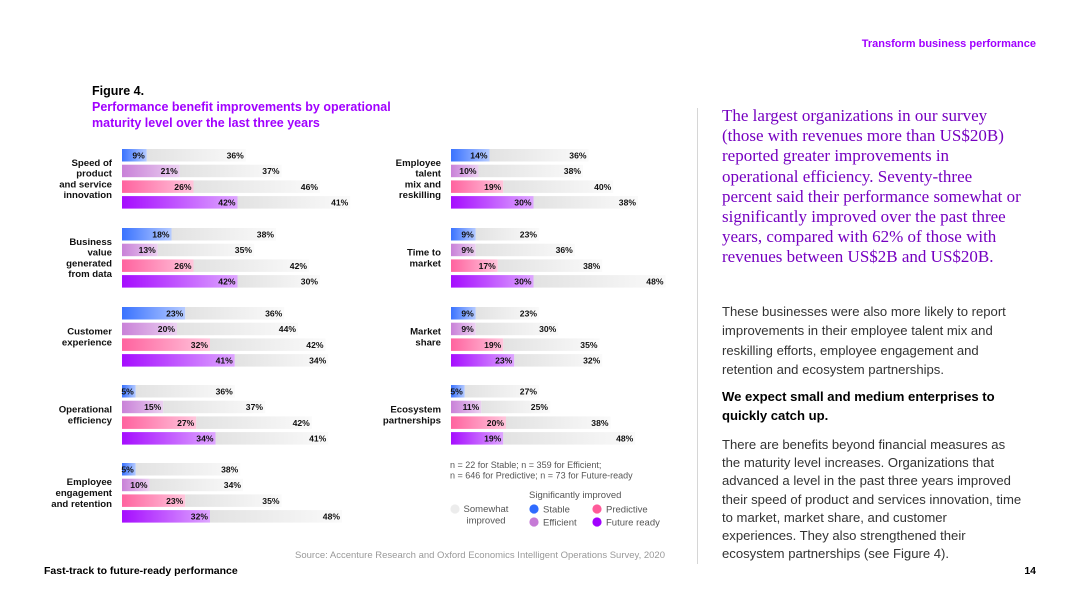  What do you see at coordinates (1030, 571) in the screenshot?
I see `page-number: 14` at bounding box center [1030, 571].